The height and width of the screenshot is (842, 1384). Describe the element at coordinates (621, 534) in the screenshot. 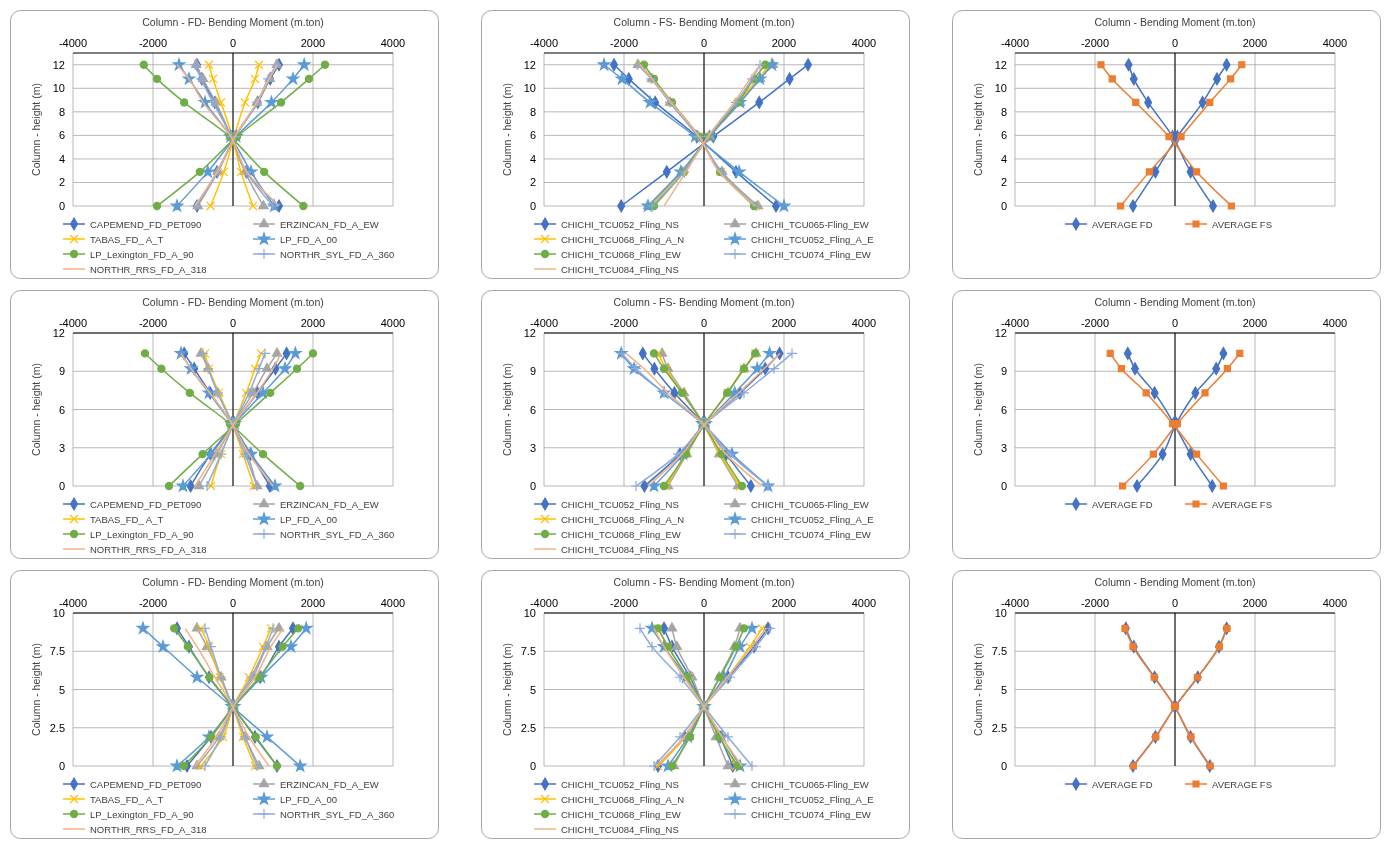

I see `legend-label: CHICHI_TCU068_Fling_EW` at that location.